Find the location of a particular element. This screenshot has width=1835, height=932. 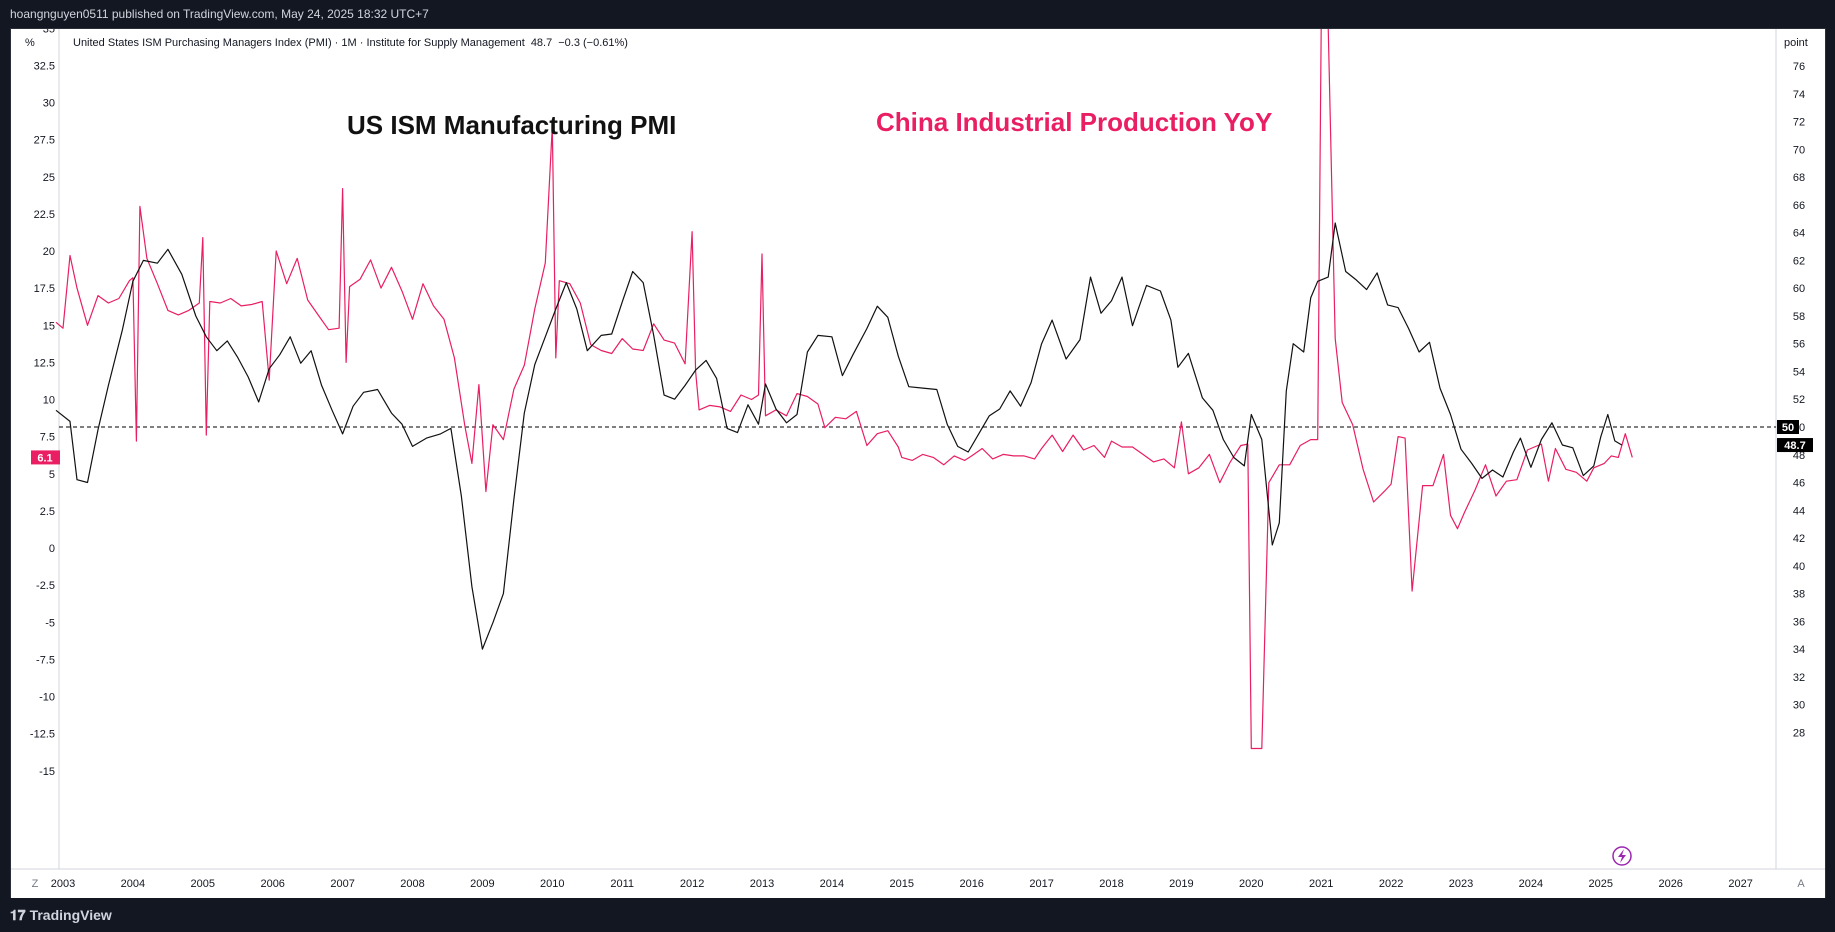

right-tick-label: 74 is located at coordinates (1799, 95).